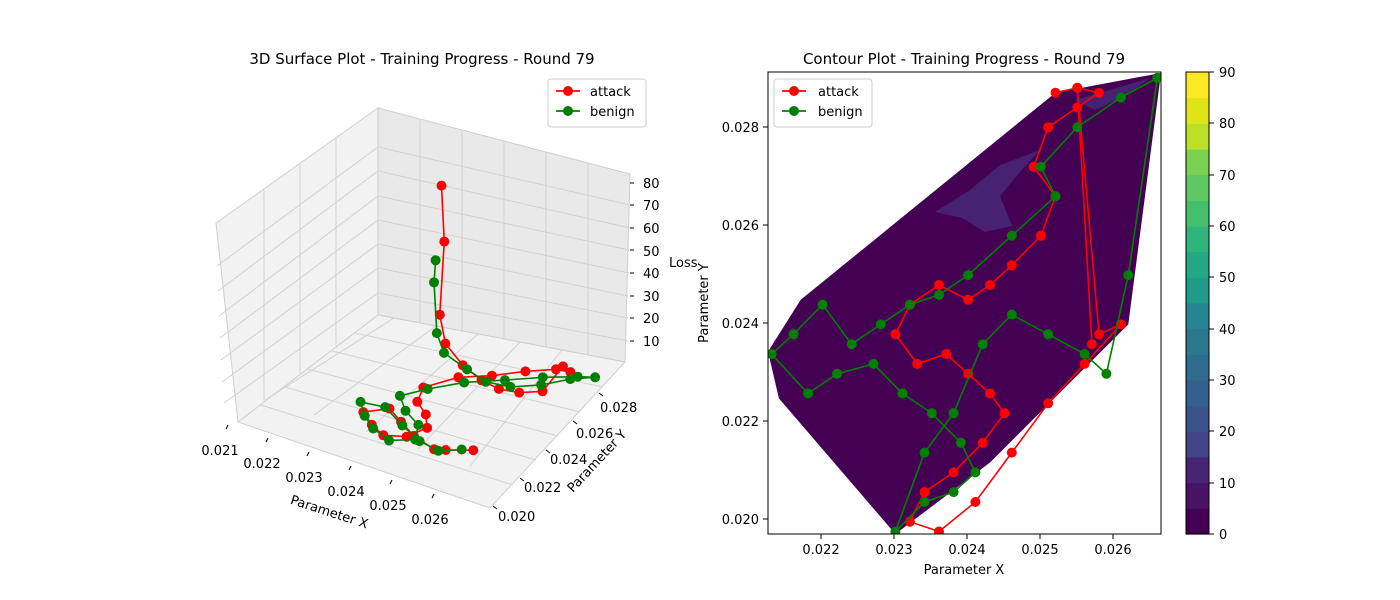  I want to click on colorbar-frame, so click(1197, 303).